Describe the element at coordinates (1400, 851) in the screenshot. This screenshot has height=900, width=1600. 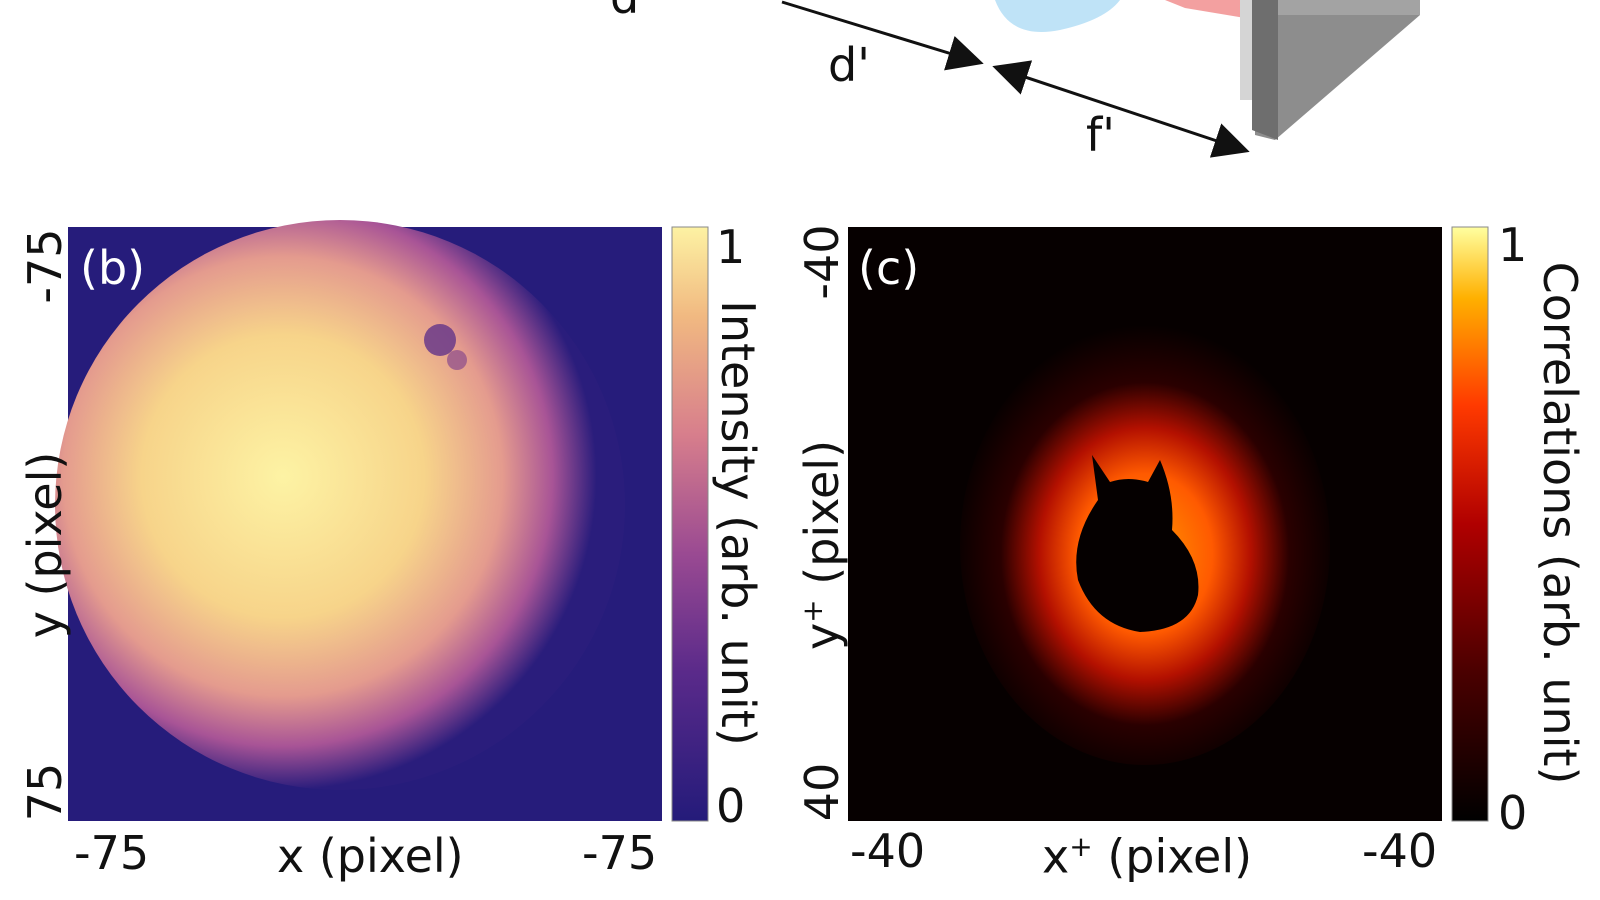
I see `panel-c-x-tick-right: -40` at that location.